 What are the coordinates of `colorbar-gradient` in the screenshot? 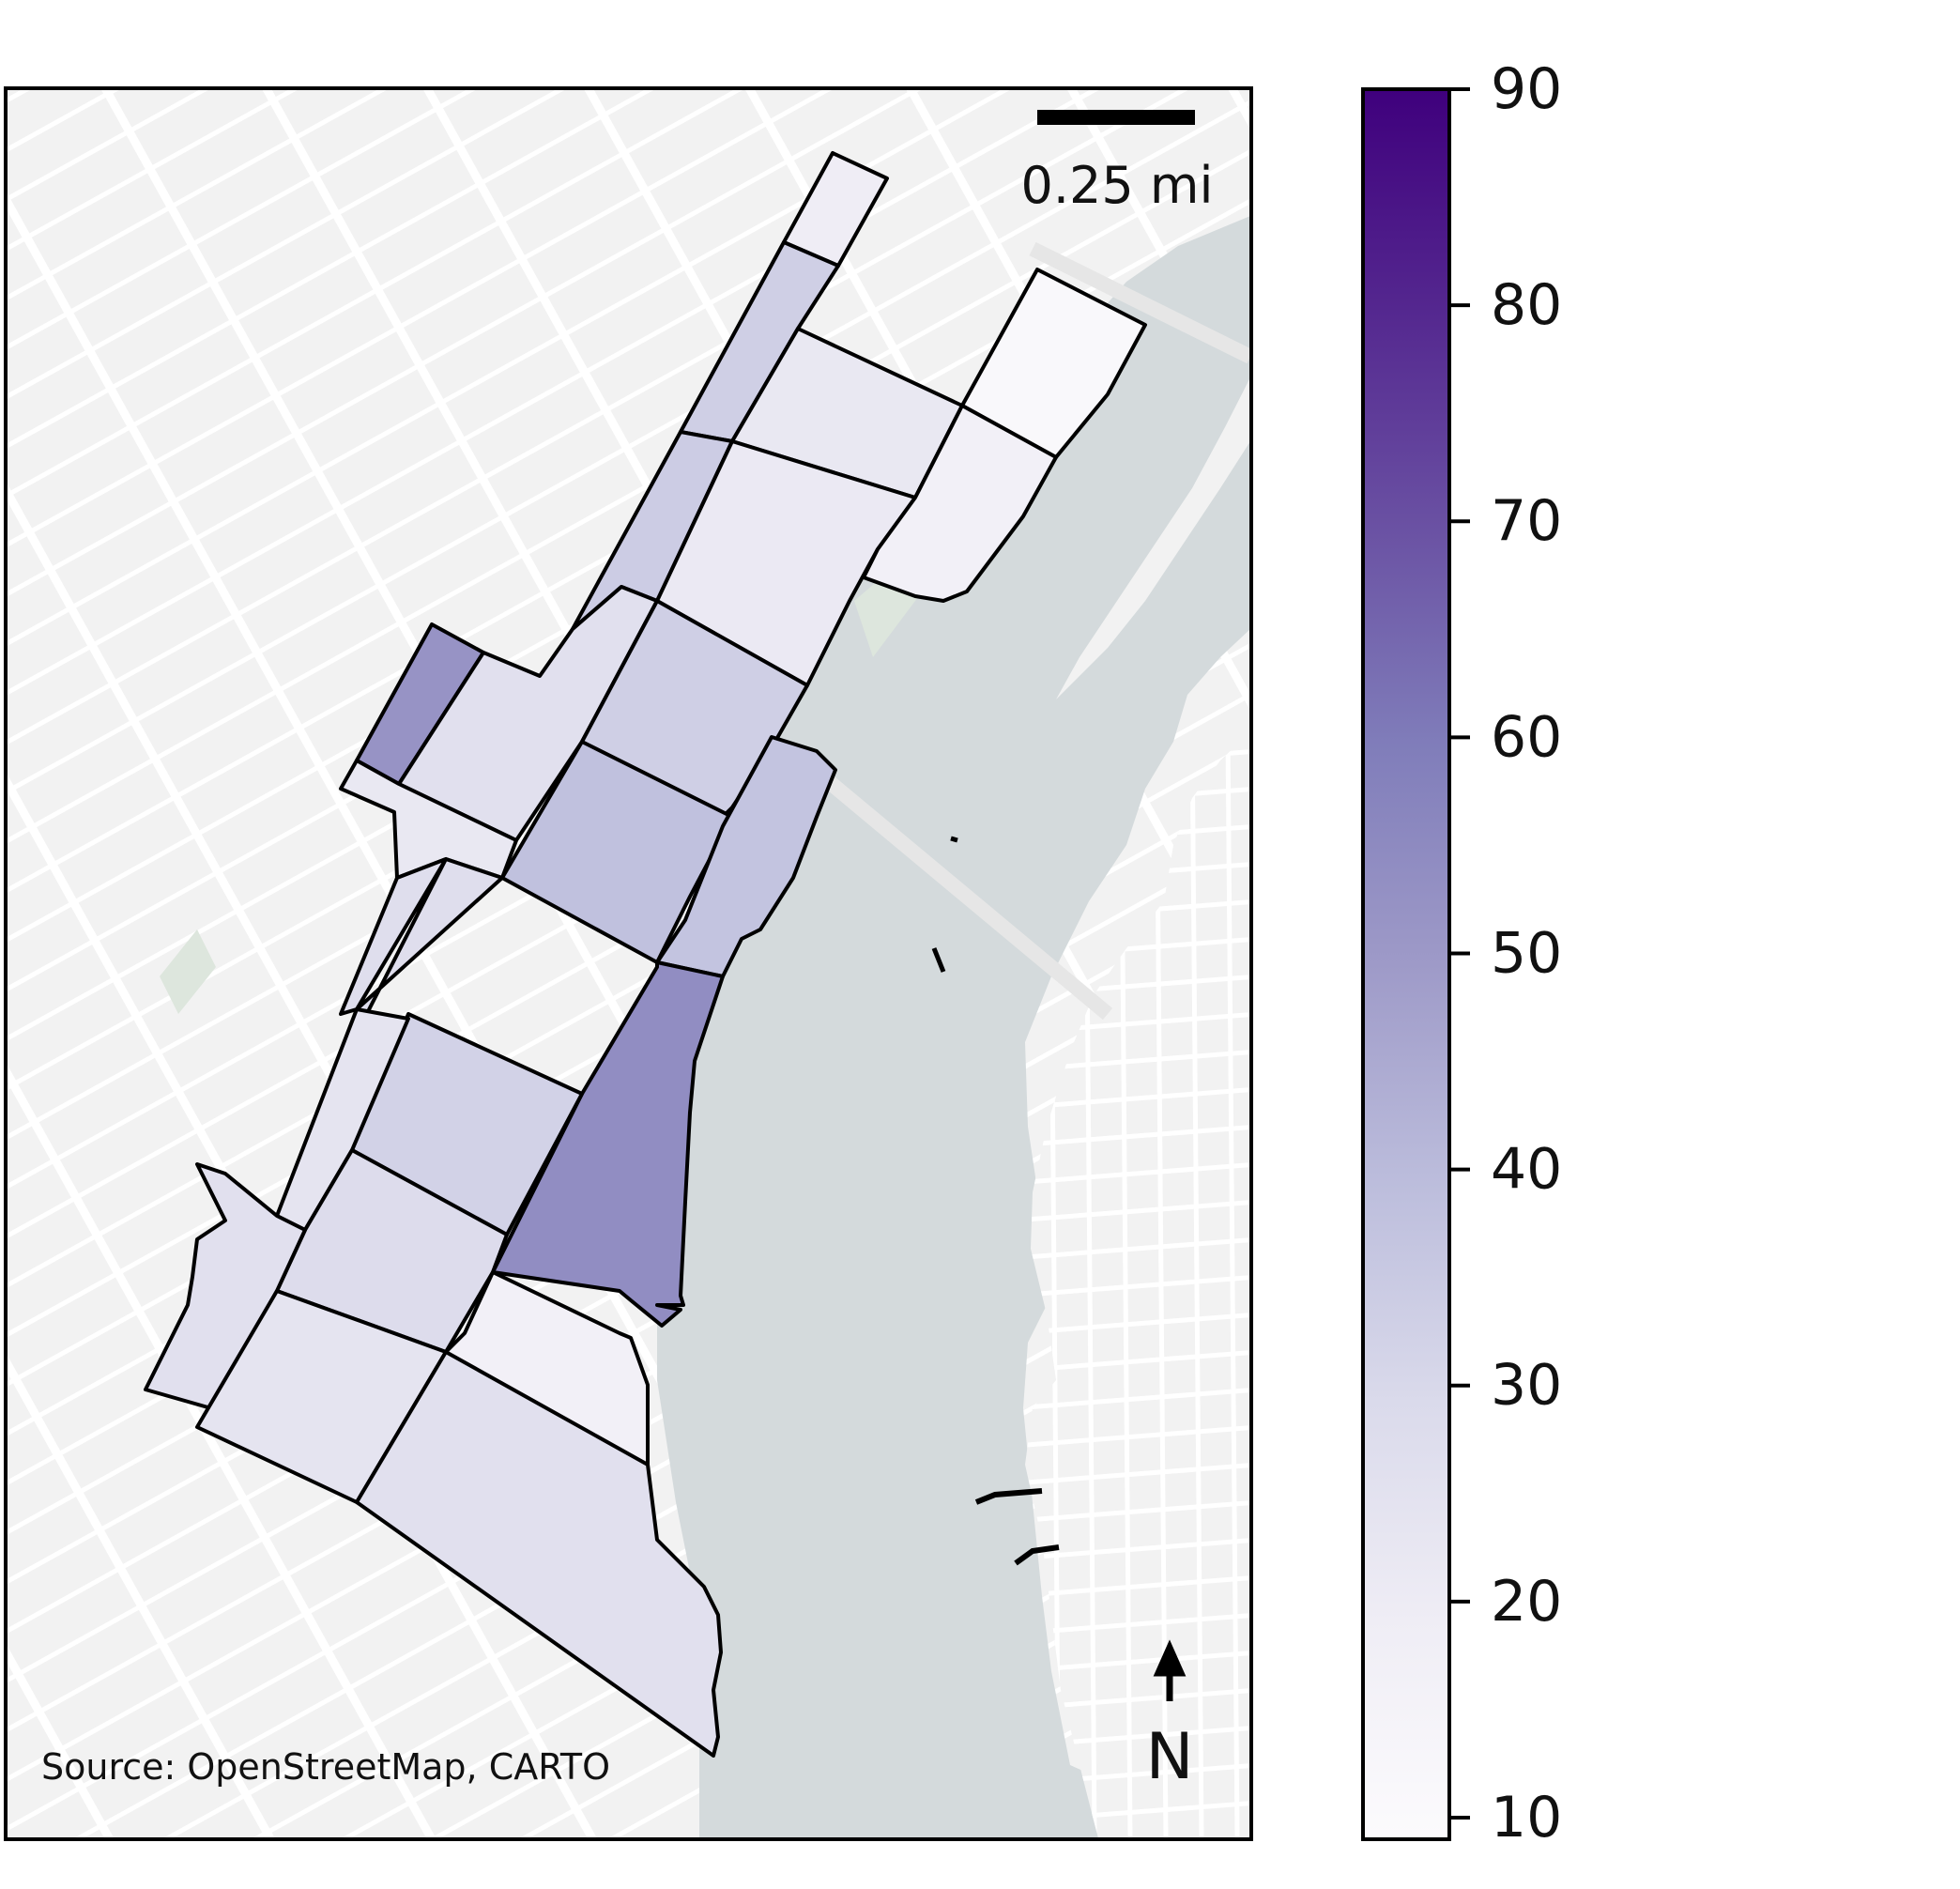 It's located at (1406, 964).